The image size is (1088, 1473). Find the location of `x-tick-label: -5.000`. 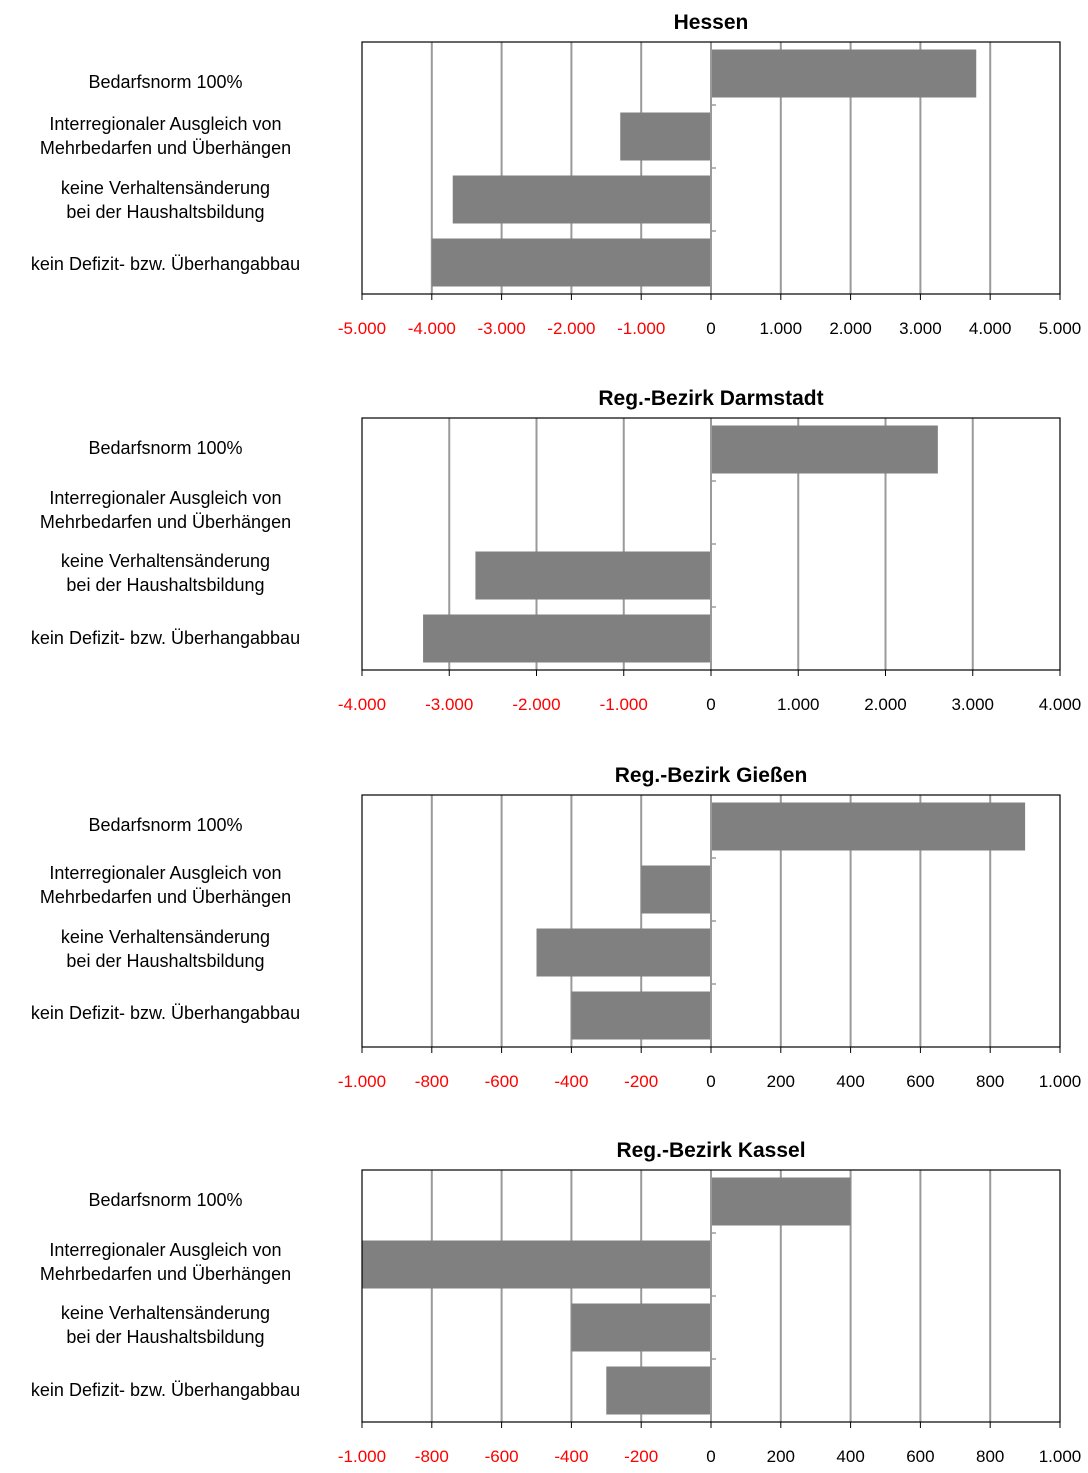

x-tick-label: -5.000 is located at coordinates (362, 328).